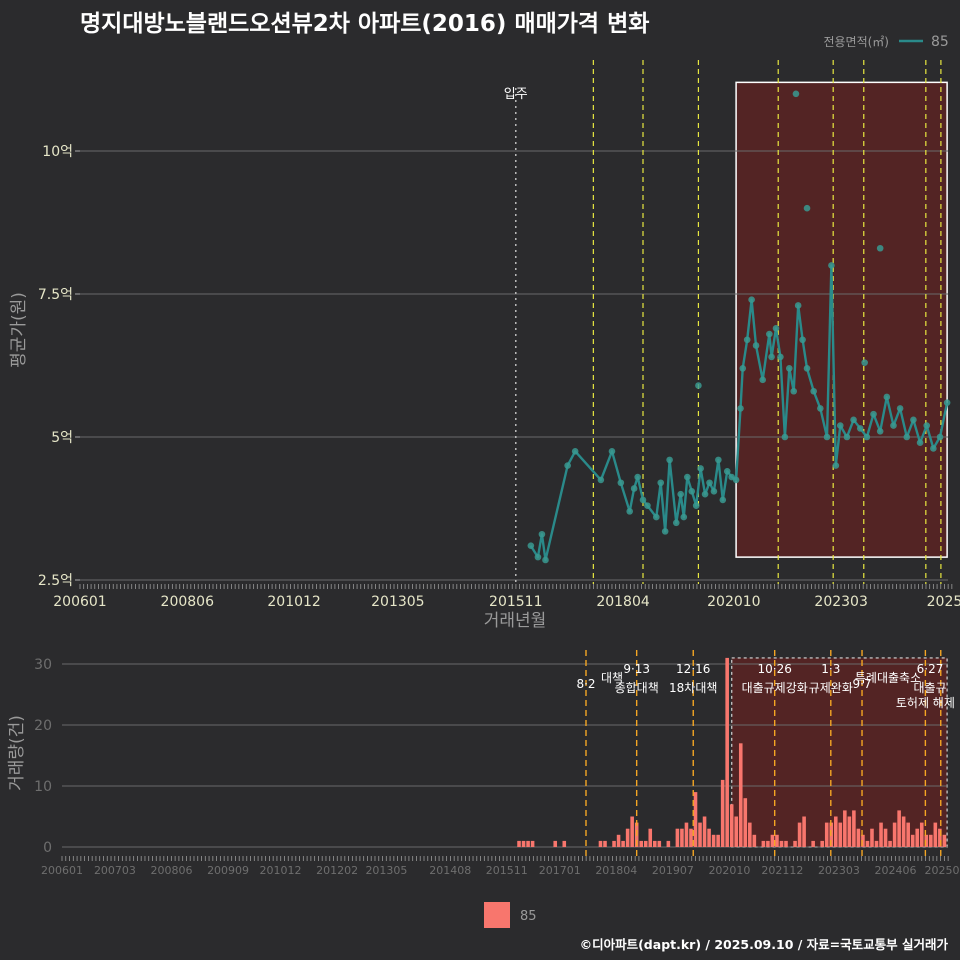  I want to click on y-tick-label: 7.5억, so click(55, 295).